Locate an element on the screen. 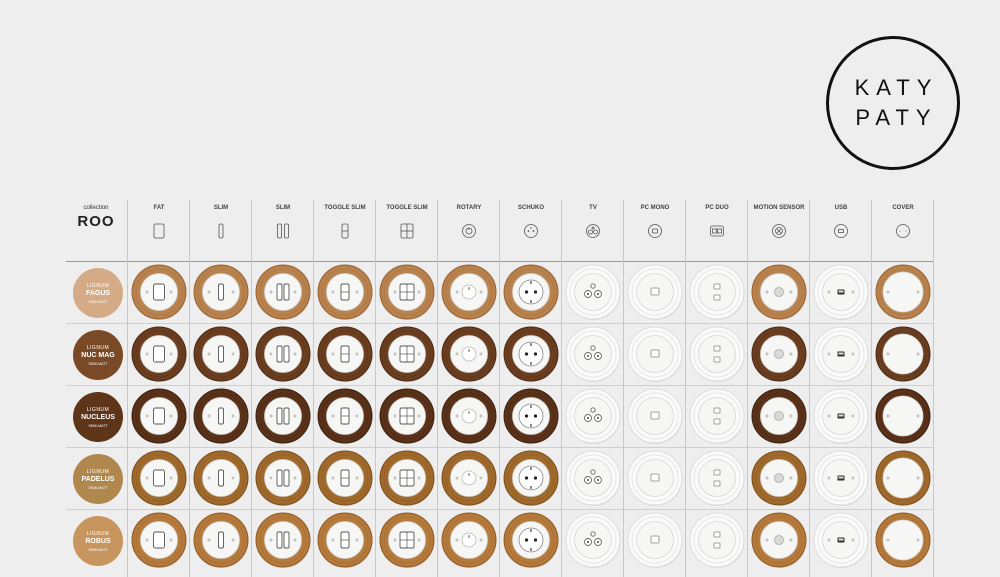 This screenshot has height=577, width=1000. finish-name: NUCLEUS is located at coordinates (98, 417).